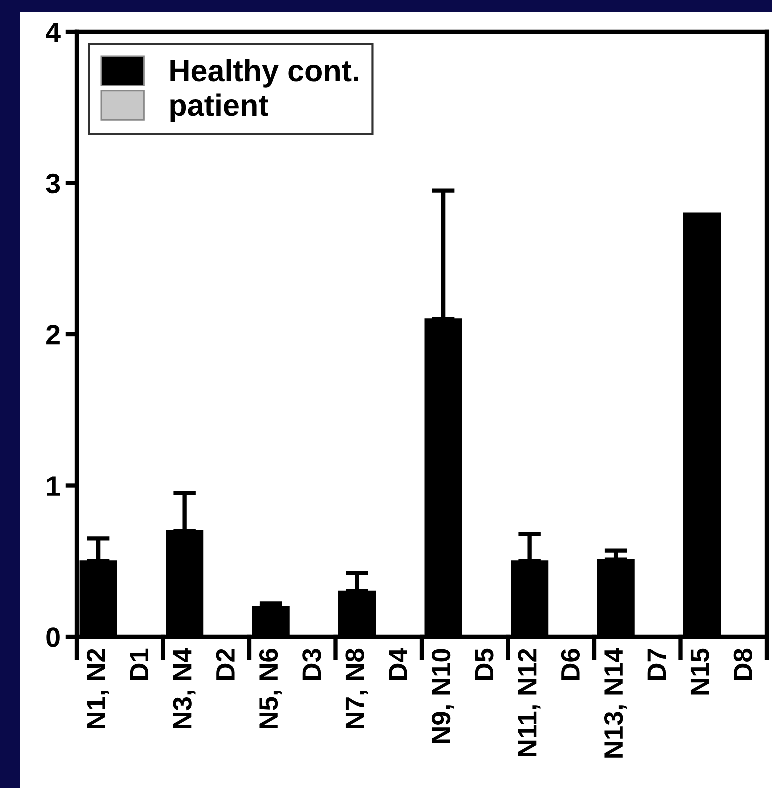  I want to click on x-tick-label: N9, N10, so click(443, 696).